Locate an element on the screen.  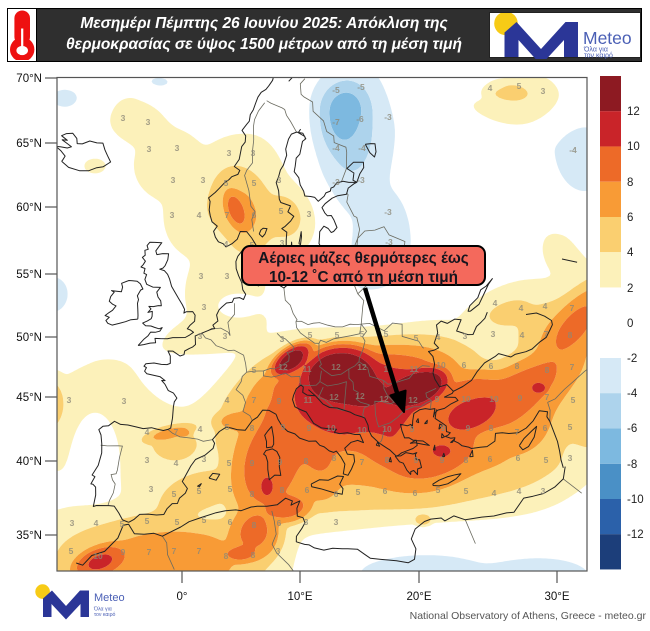
svg-text: 30°E is located at coordinates (556, 597).